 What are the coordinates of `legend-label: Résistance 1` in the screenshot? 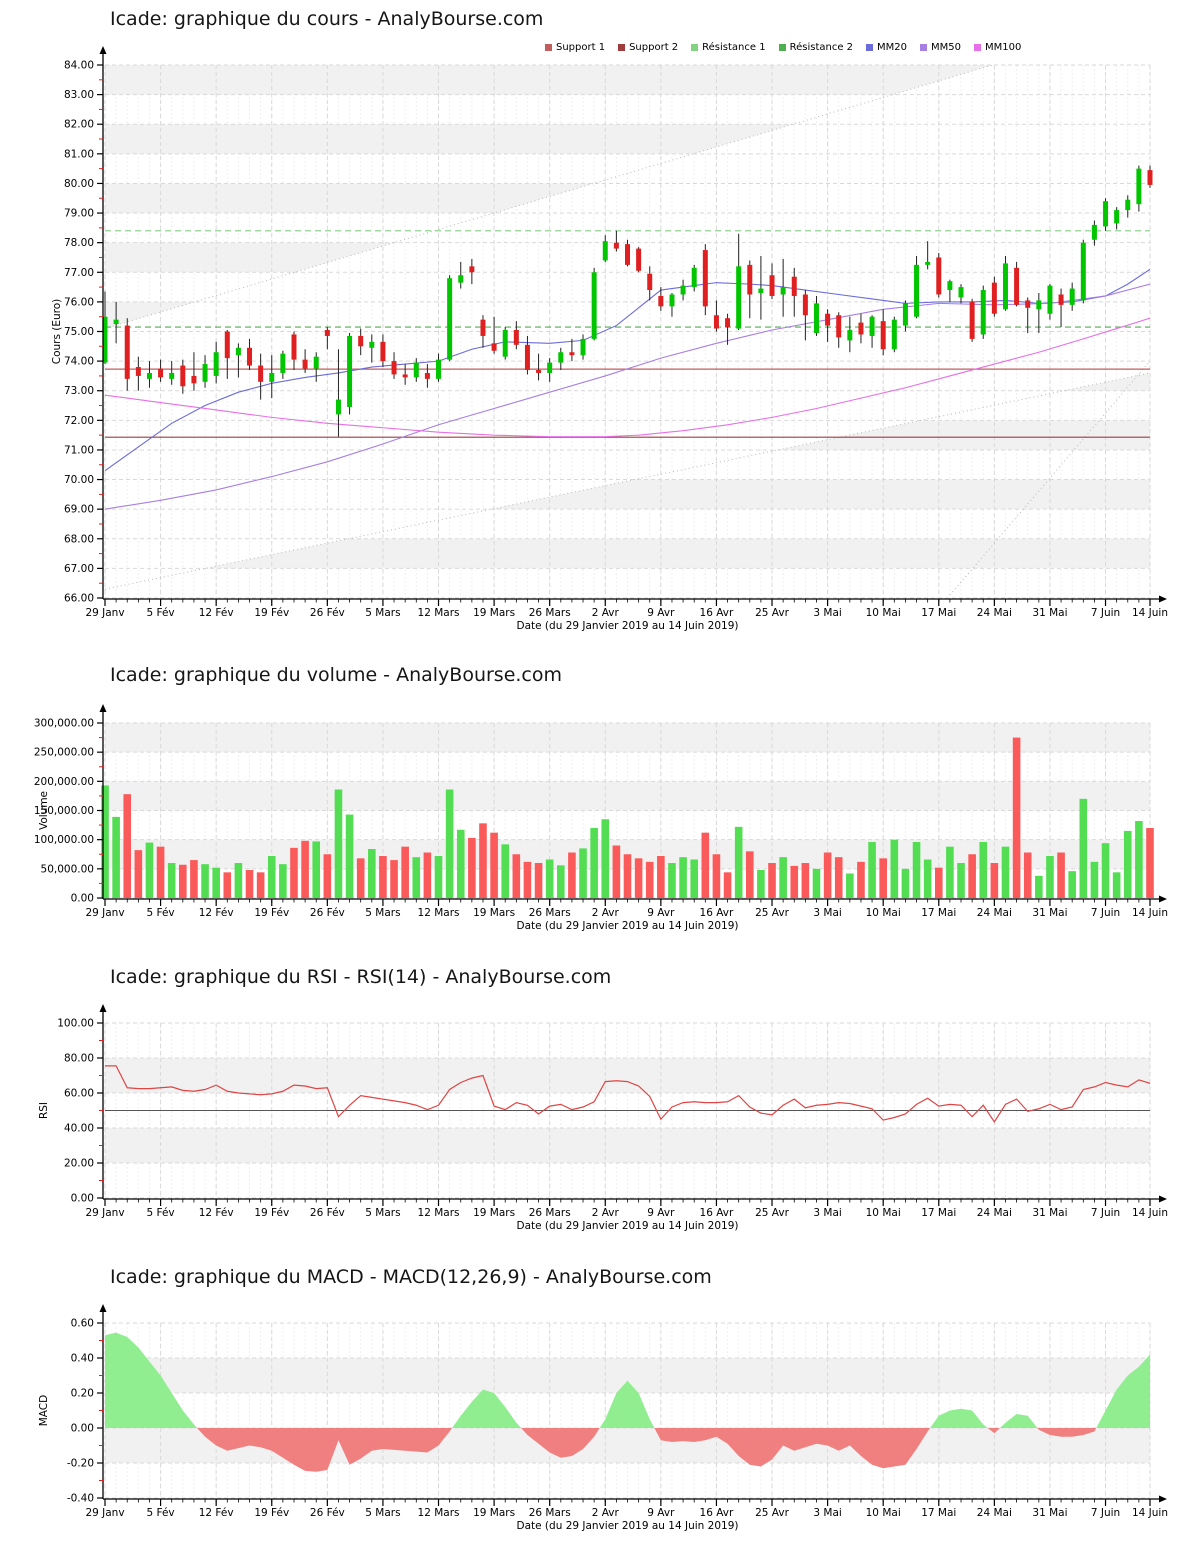 It's located at (734, 47).